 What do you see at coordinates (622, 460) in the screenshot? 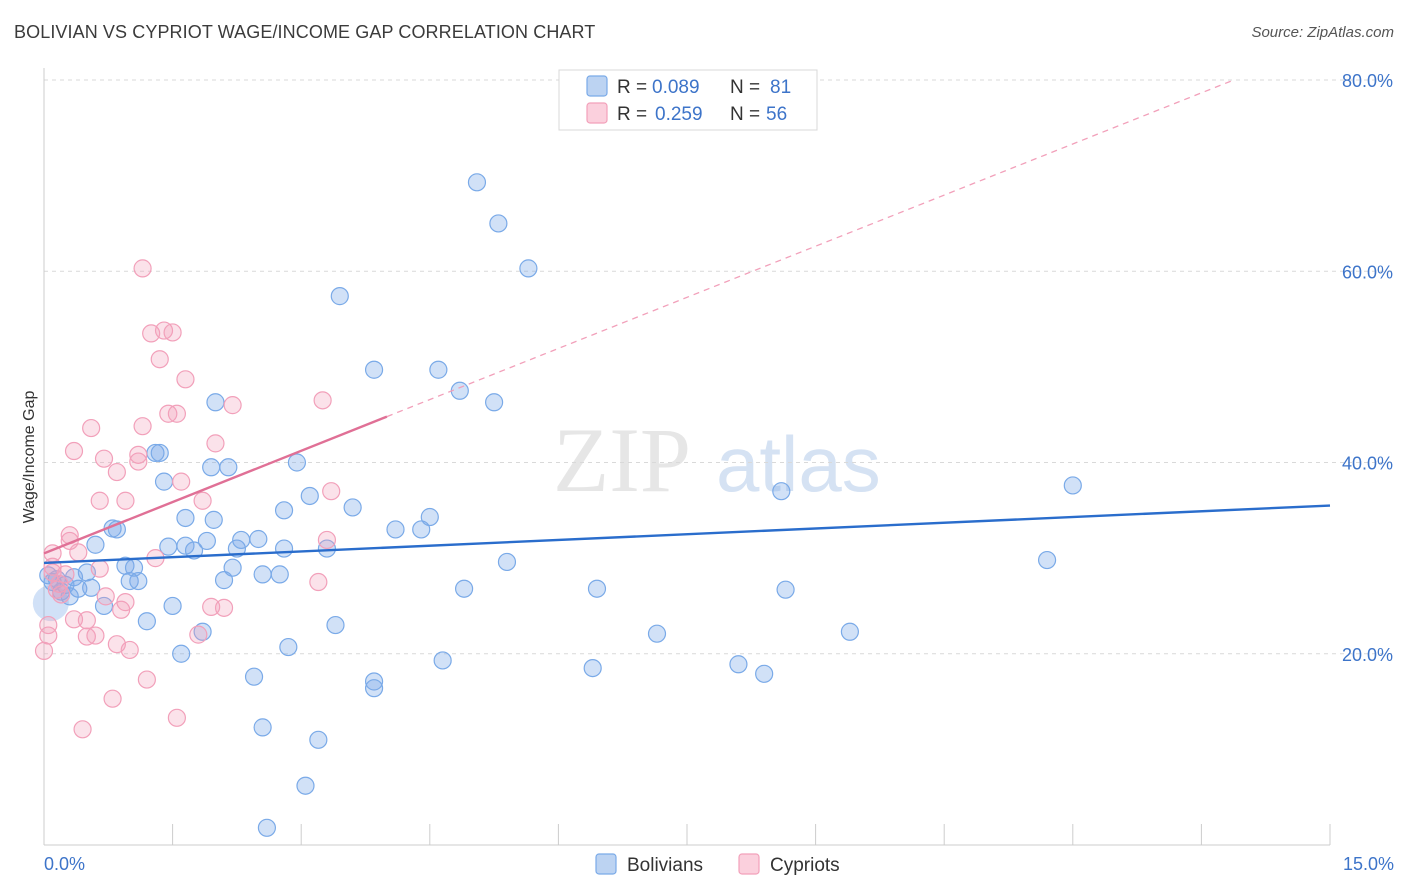
I see `watermark-zip: ZIP` at bounding box center [622, 460].